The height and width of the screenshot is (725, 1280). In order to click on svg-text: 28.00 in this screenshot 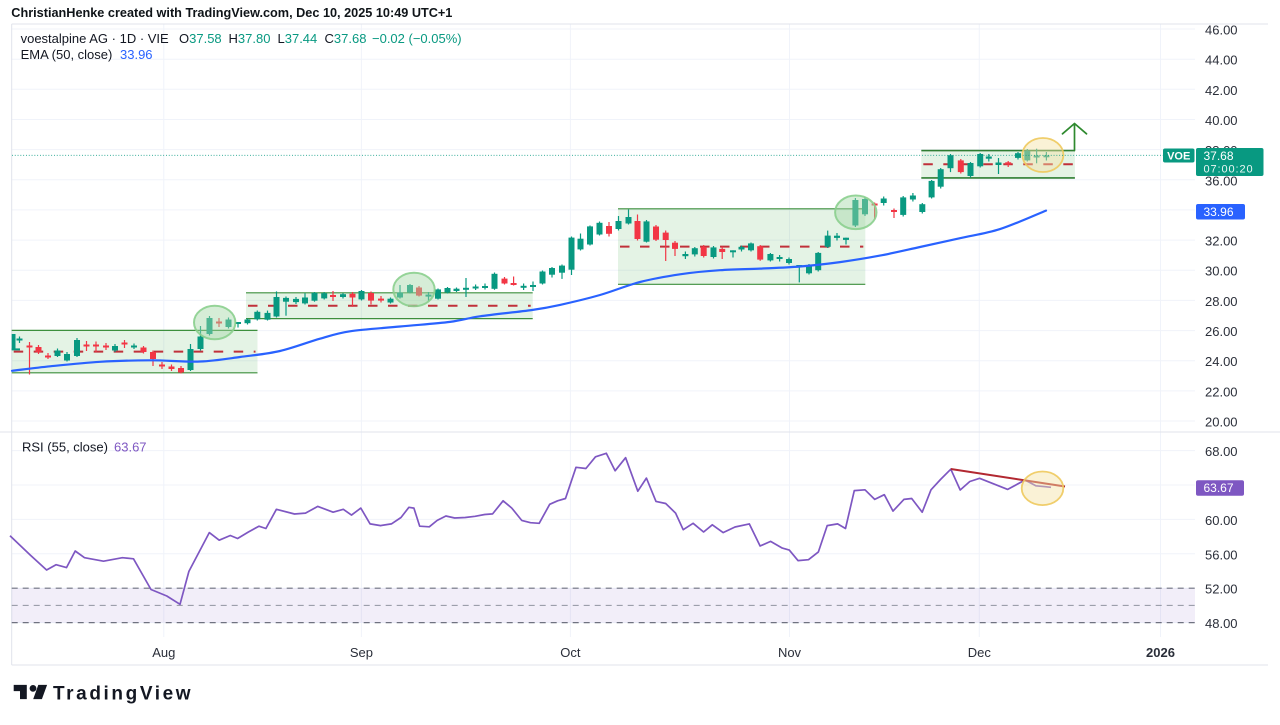, I will do `click(1221, 301)`.